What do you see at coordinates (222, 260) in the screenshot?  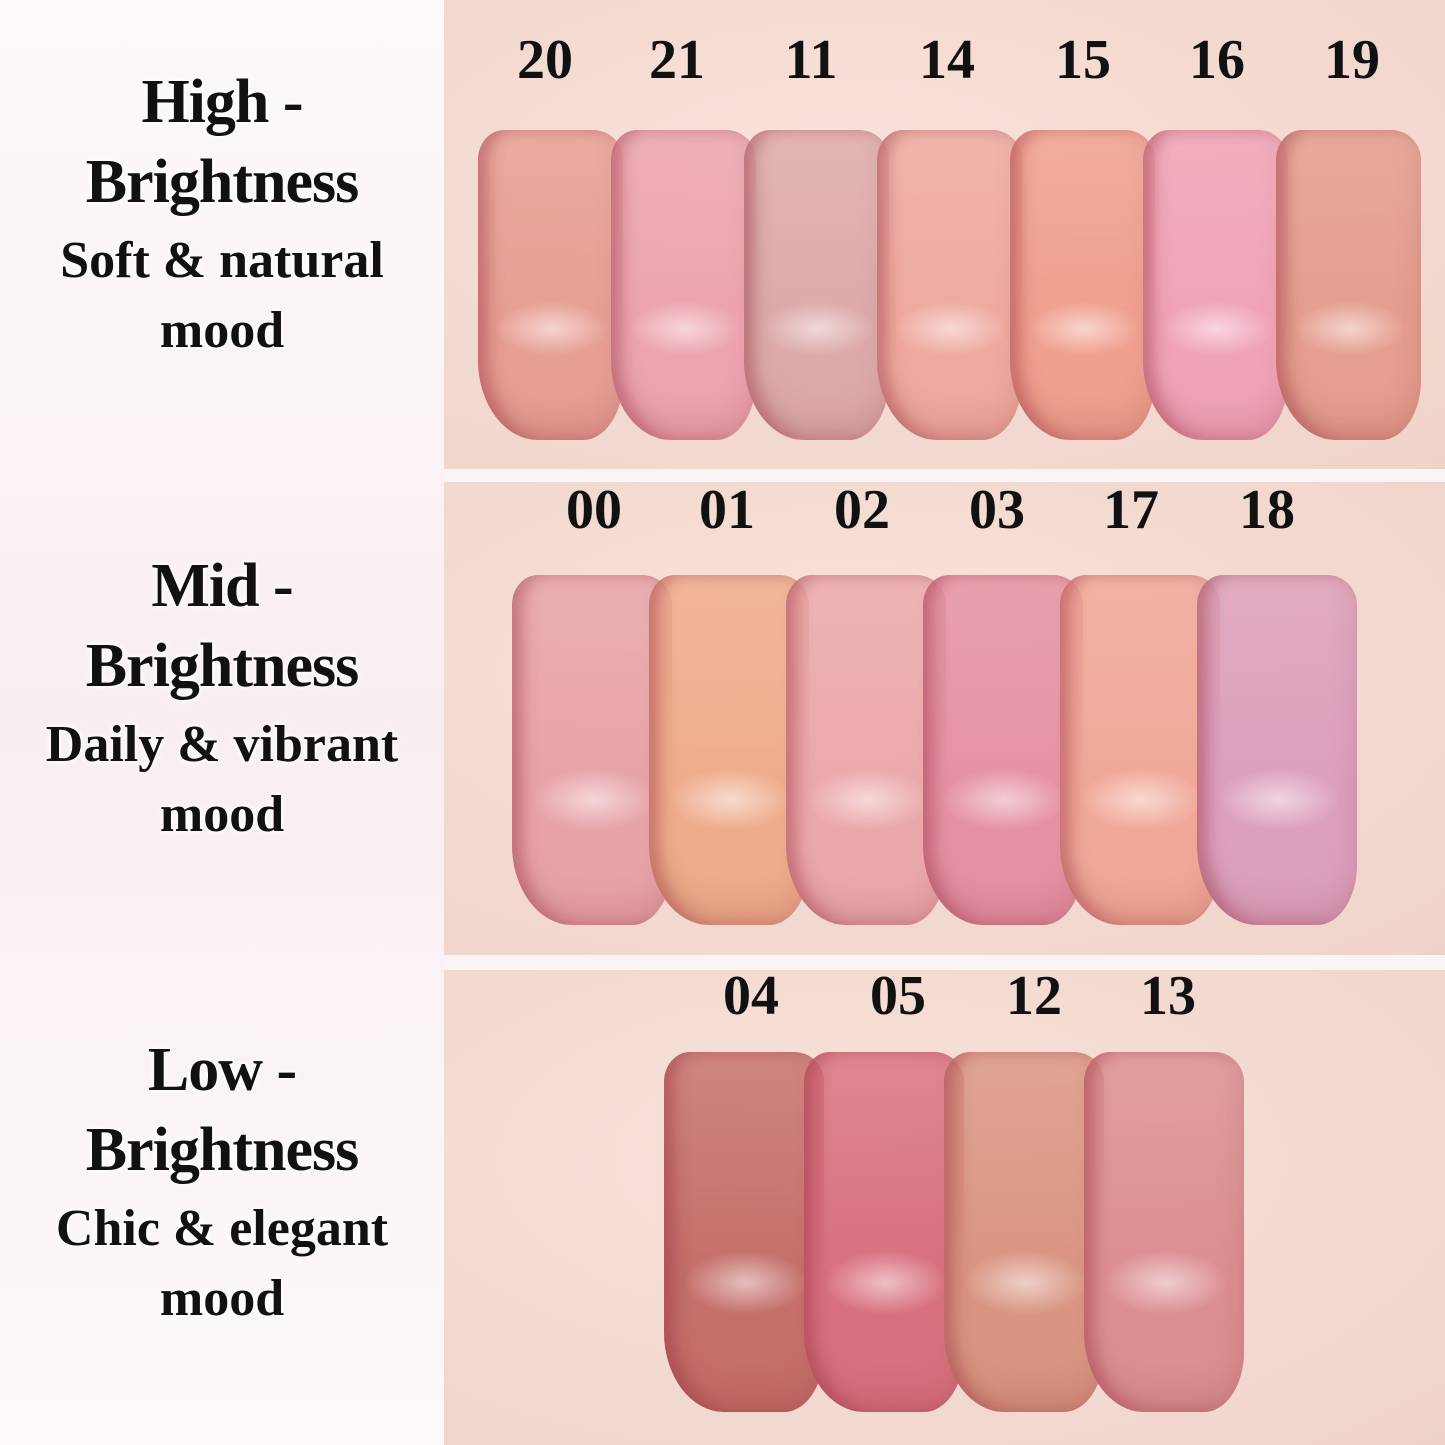 I see `subtitle-line: Soft & natural` at bounding box center [222, 260].